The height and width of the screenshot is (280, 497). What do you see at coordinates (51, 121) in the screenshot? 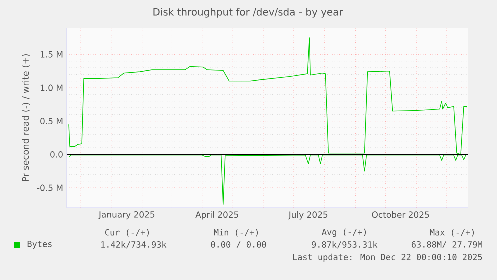
I see `y-tick-label: 0.5 M` at bounding box center [51, 121].